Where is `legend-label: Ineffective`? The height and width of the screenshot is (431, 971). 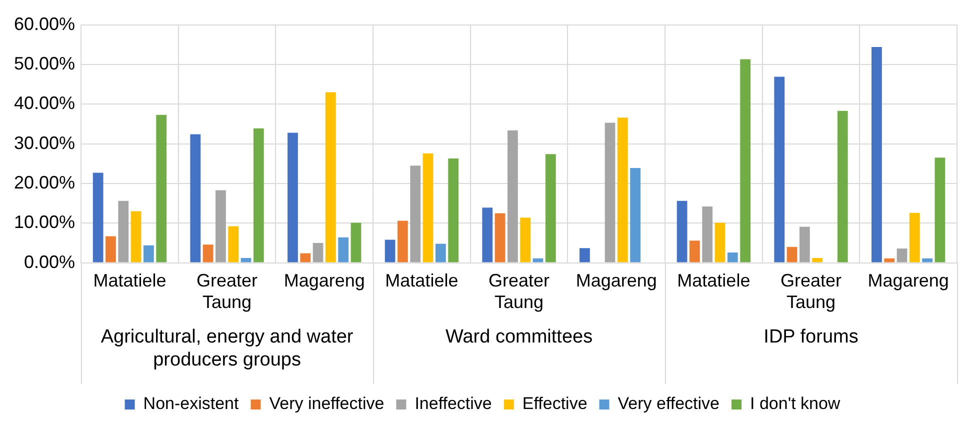
legend-label: Ineffective is located at coordinates (453, 404).